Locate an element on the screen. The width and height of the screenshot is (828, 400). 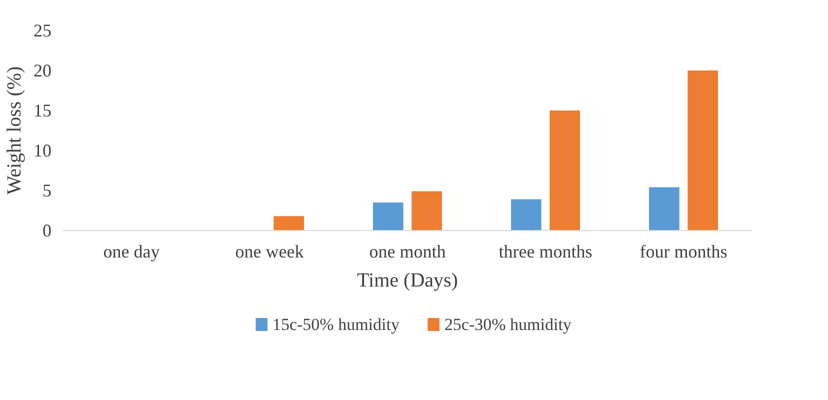
x-tick-label: one month is located at coordinates (407, 252).